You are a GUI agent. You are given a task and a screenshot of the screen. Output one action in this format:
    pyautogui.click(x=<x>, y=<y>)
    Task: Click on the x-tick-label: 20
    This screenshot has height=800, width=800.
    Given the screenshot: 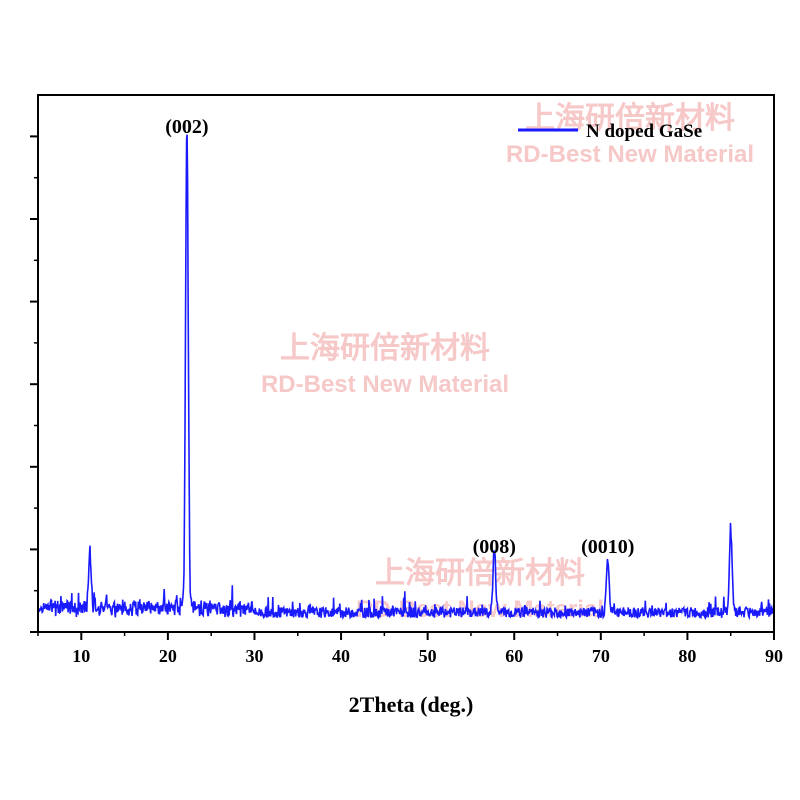 What is the action you would take?
    pyautogui.click(x=168, y=656)
    